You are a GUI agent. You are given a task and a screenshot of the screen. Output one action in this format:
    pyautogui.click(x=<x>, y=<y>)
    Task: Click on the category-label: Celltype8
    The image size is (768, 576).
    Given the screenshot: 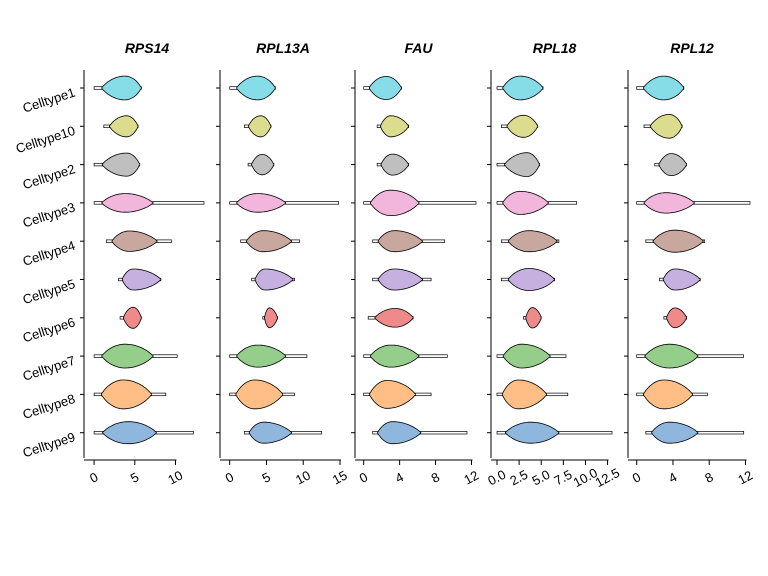 What is the action you would take?
    pyautogui.click(x=49, y=406)
    